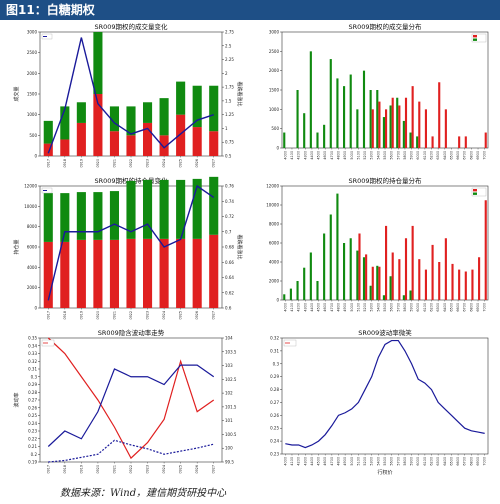 Image resolution: width=500 pixels, height=504 pixels. Describe the element at coordinates (34, 376) in the screenshot. I see `y-tick-label: 0.3` at that location.